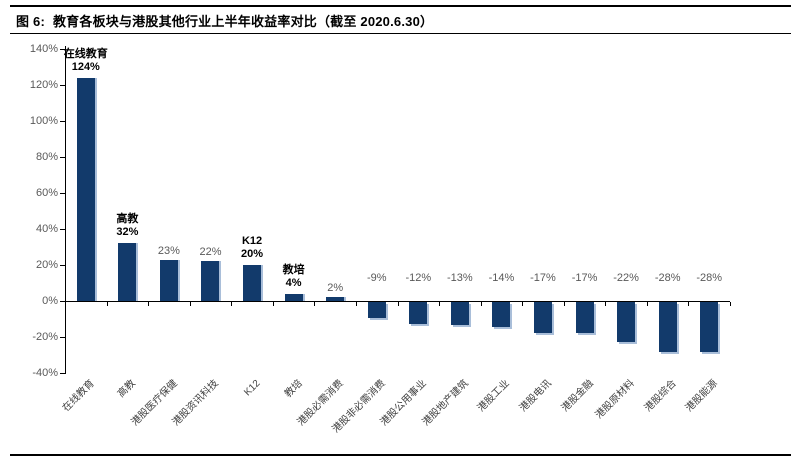  I want to click on category-label: 港股原材料, so click(615, 400).